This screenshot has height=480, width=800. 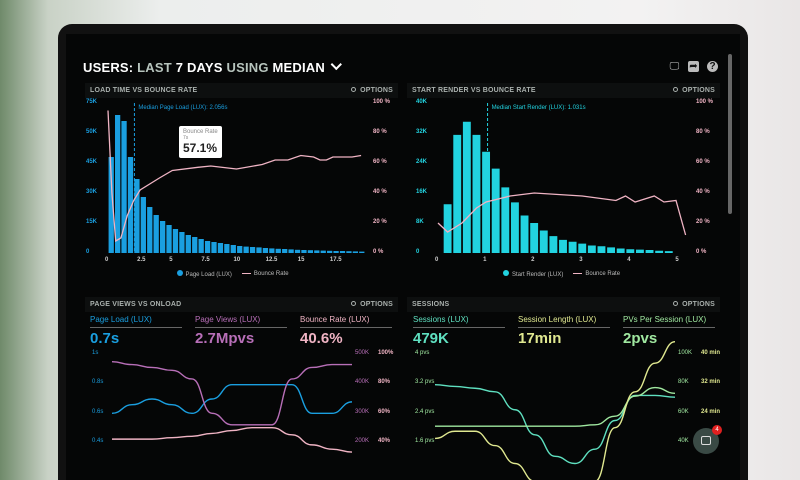 I want to click on y-tick-label: 75K, so click(x=92, y=102).